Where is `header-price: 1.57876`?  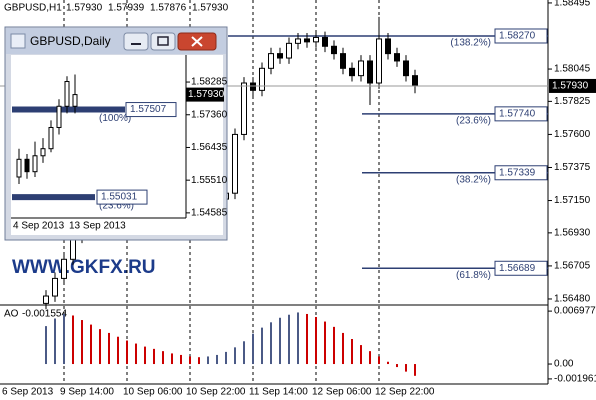 header-price: 1.57876 is located at coordinates (168, 8).